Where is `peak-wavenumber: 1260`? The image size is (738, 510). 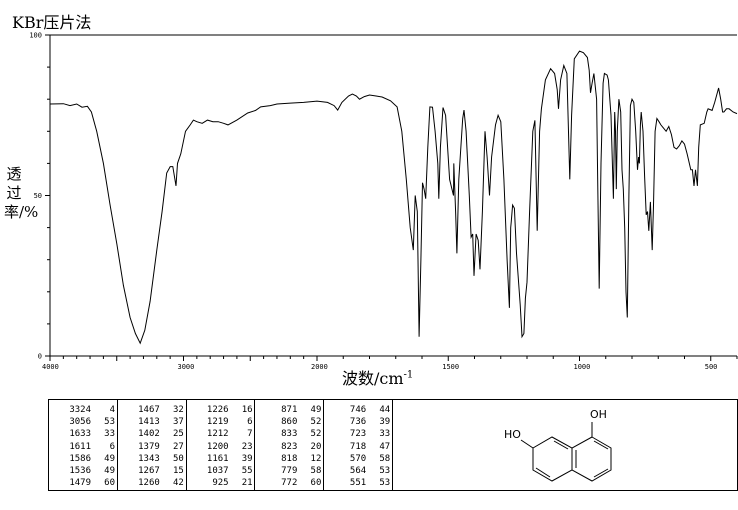 peak-wavenumber: 1260 is located at coordinates (149, 483).